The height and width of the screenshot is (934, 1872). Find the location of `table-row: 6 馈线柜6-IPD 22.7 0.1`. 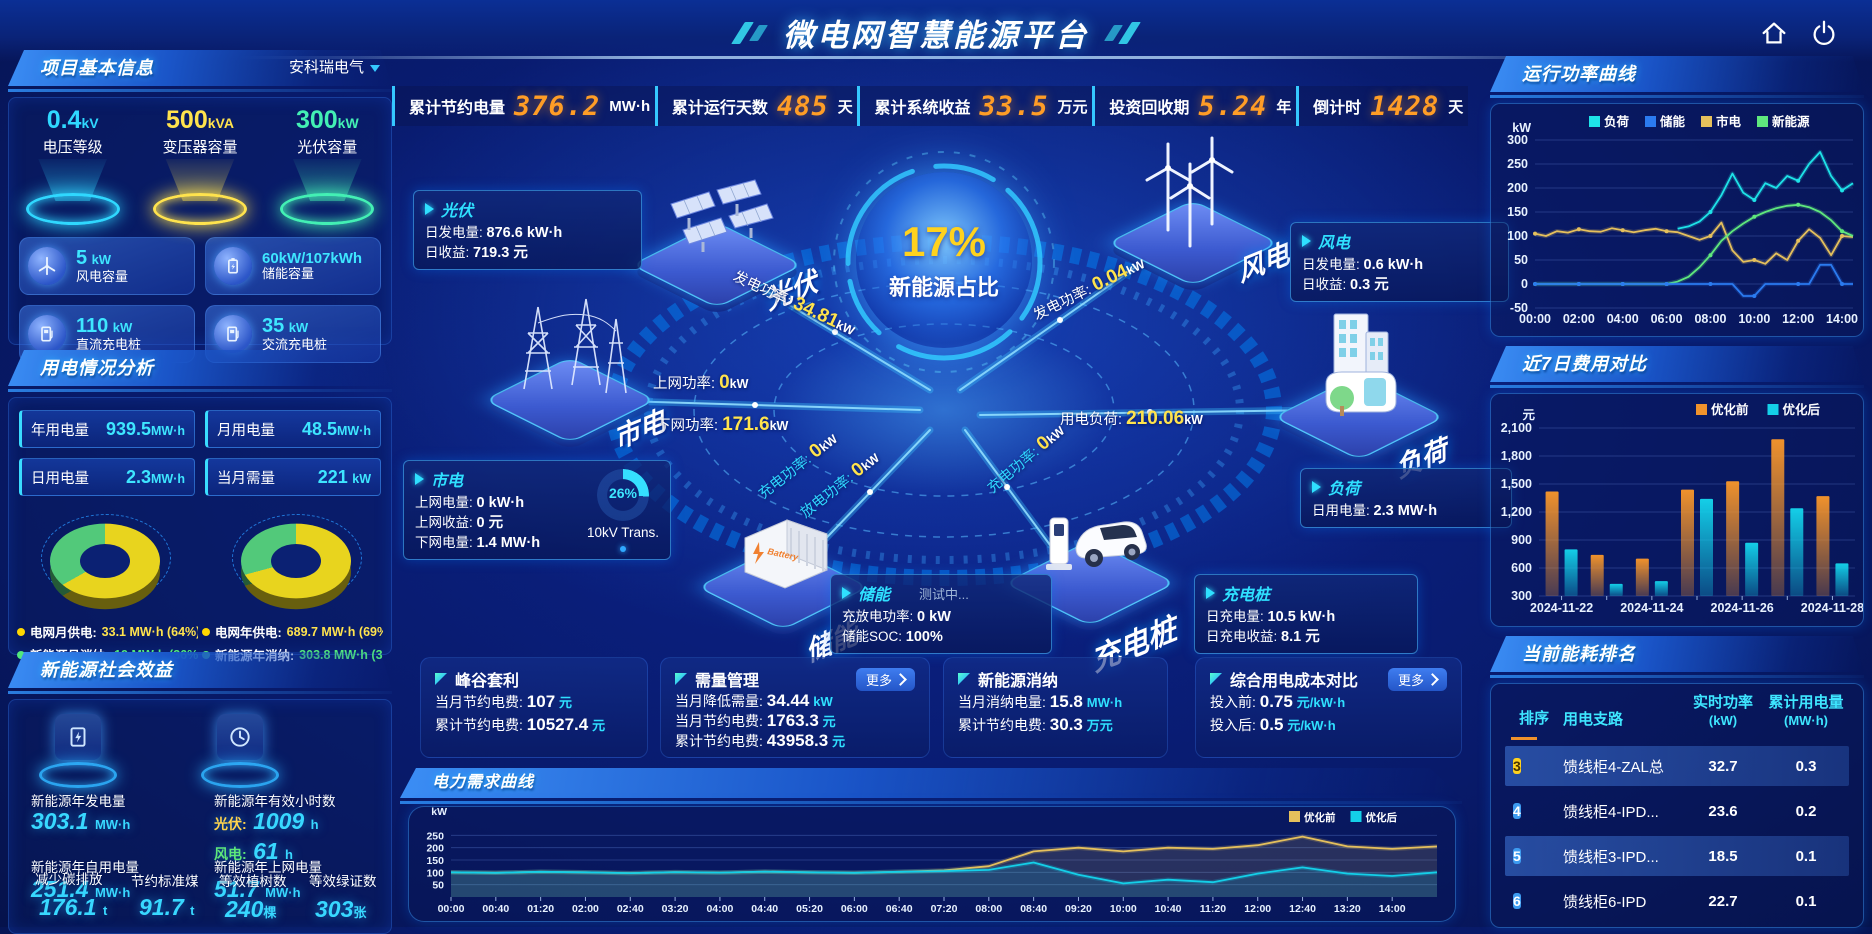

table-row: 6 馈线柜6-IPD 22.7 0.1 is located at coordinates (1665, 901).